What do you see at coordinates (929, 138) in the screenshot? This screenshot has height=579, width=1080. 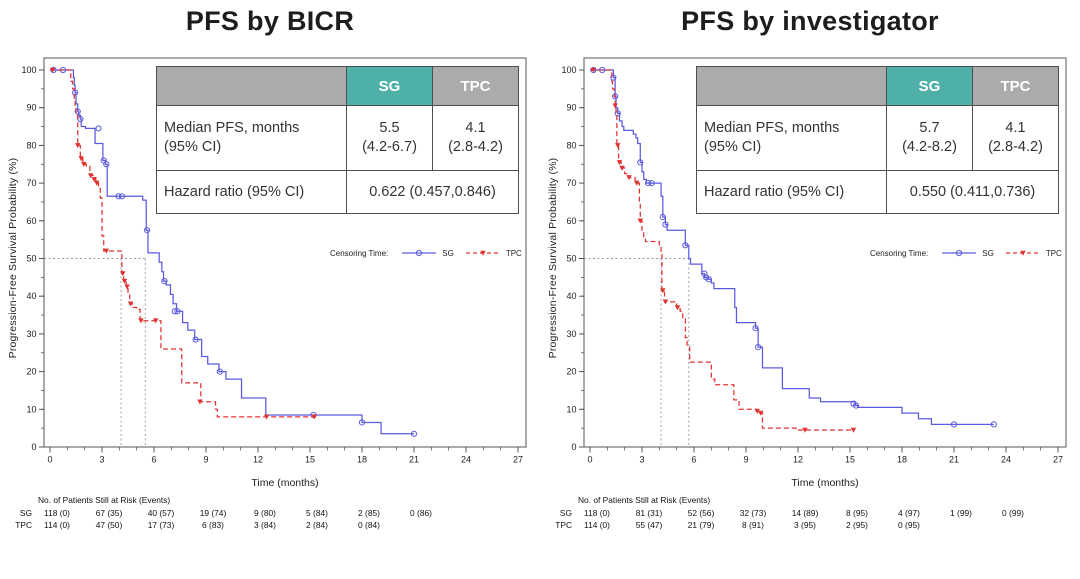 I see `median-pfs-sg: 5.7 (4.2-8.2)` at bounding box center [929, 138].